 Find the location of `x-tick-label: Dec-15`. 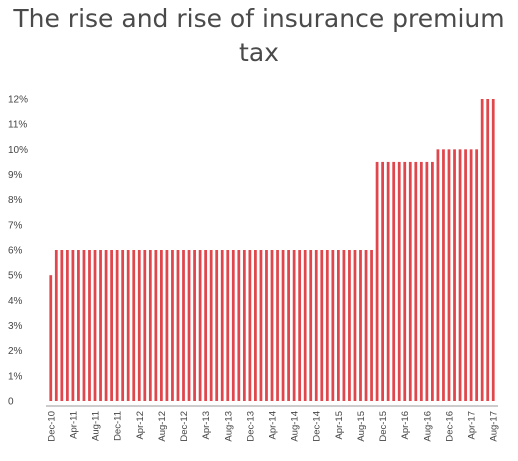

x-tick-label: Dec-15 is located at coordinates (383, 426).